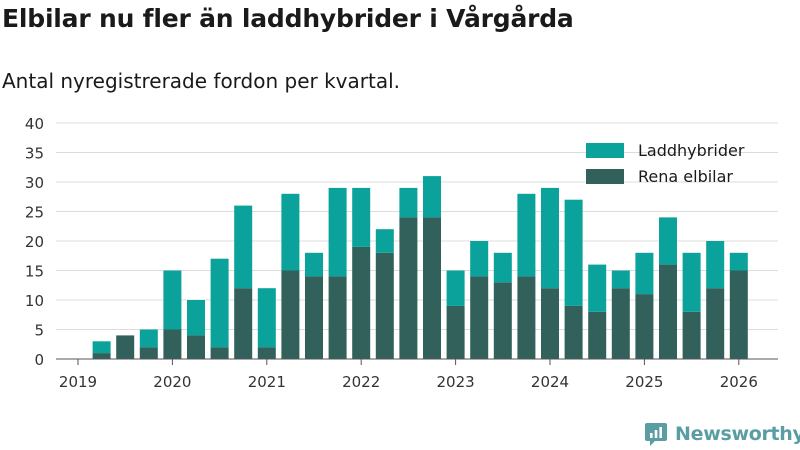 The image size is (800, 450). What do you see at coordinates (201, 81) in the screenshot?
I see `chart-subtitle: Antal nyregistrerade fordon per kvartal.` at bounding box center [201, 81].